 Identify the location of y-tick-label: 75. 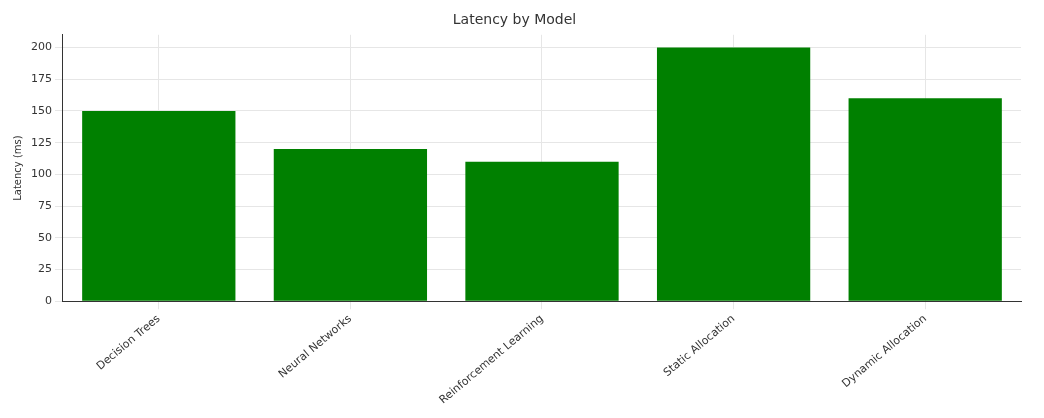
(45, 205).